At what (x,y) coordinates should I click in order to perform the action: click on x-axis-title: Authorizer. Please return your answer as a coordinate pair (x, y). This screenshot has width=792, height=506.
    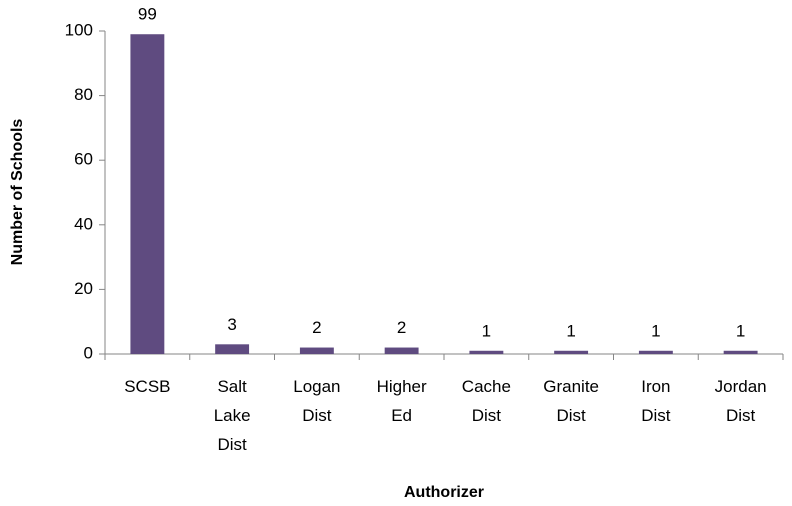
    Looking at the image, I should click on (444, 492).